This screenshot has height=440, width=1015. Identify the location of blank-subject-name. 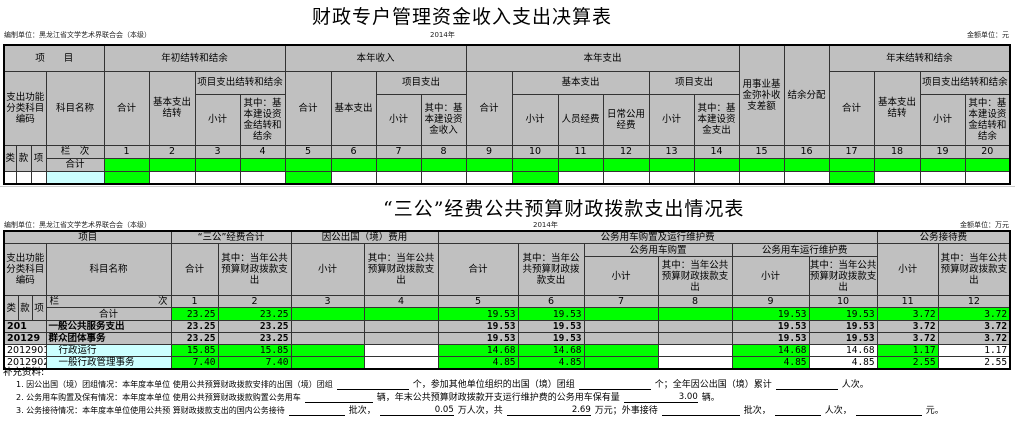
(75, 177).